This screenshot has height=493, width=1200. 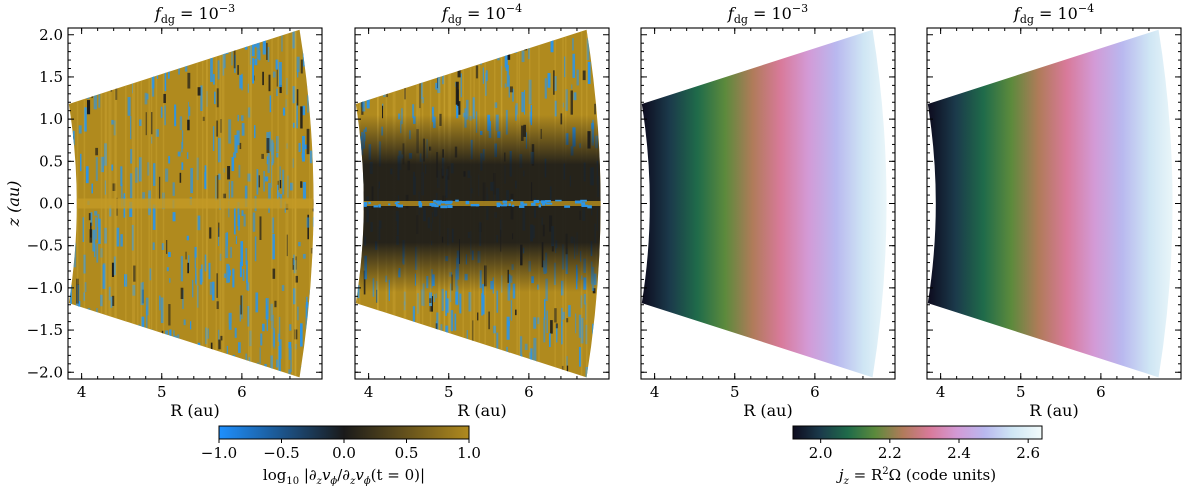 What do you see at coordinates (45, 372) in the screenshot?
I see `y-tick-label: −2.0` at bounding box center [45, 372].